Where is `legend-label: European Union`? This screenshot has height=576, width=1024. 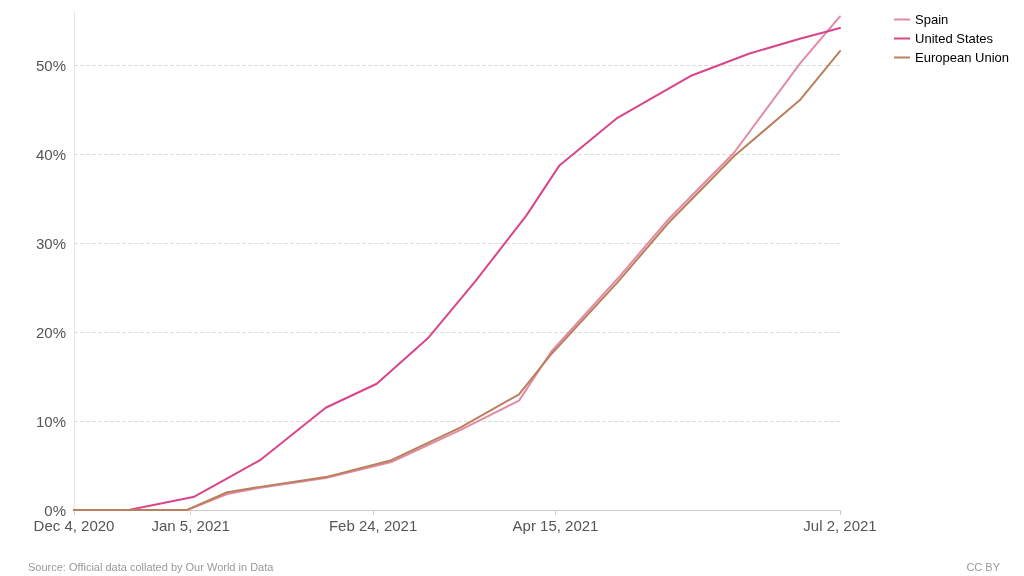
legend-label: European Union is located at coordinates (962, 57).